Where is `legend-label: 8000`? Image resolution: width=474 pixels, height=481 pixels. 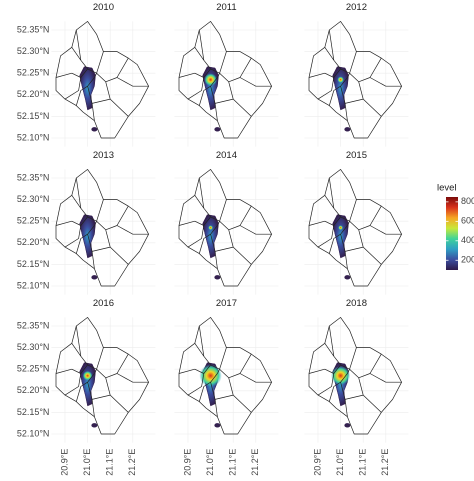 legend-label: 8000 is located at coordinates (467, 201).